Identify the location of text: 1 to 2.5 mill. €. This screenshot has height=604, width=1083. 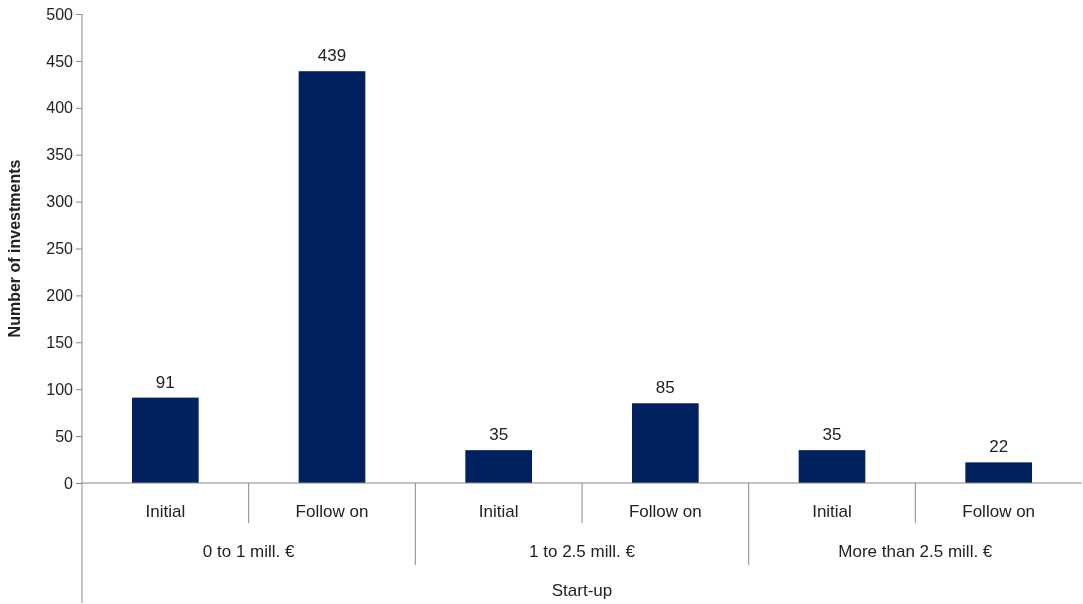
(582, 551).